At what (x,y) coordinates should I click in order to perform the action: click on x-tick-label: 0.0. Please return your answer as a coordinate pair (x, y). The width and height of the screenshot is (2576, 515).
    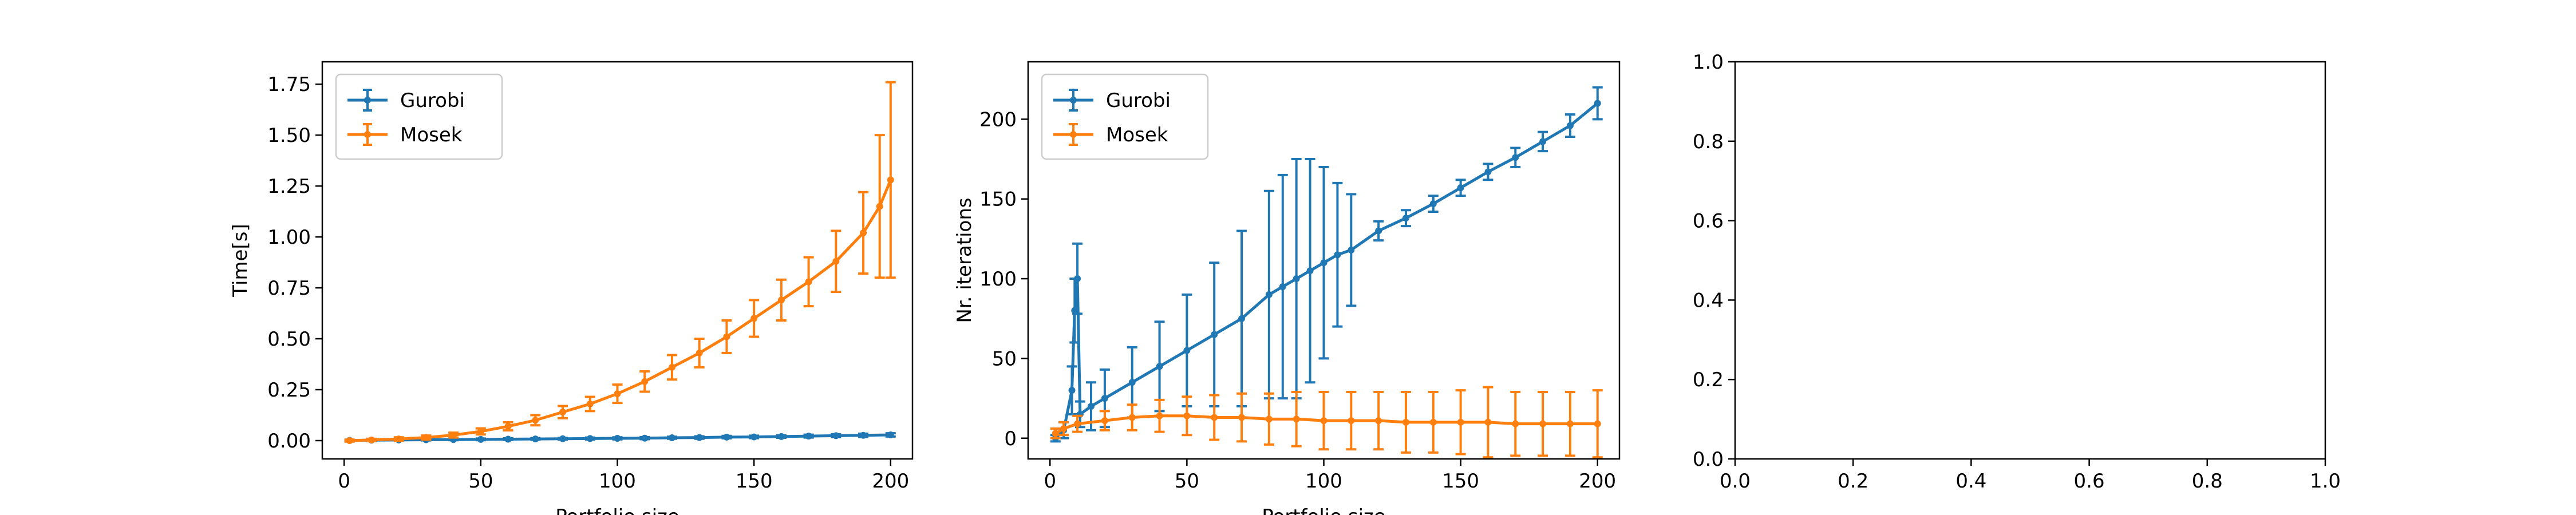
    Looking at the image, I should click on (1735, 481).